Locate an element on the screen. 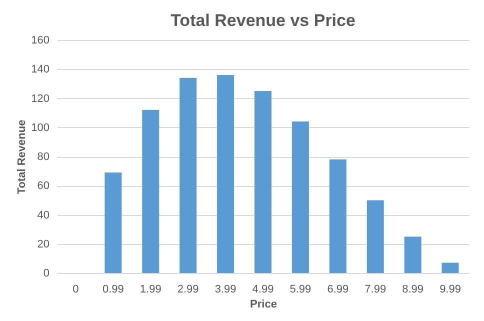 This screenshot has height=321, width=484. x-tick-label: 6.99 is located at coordinates (338, 290).